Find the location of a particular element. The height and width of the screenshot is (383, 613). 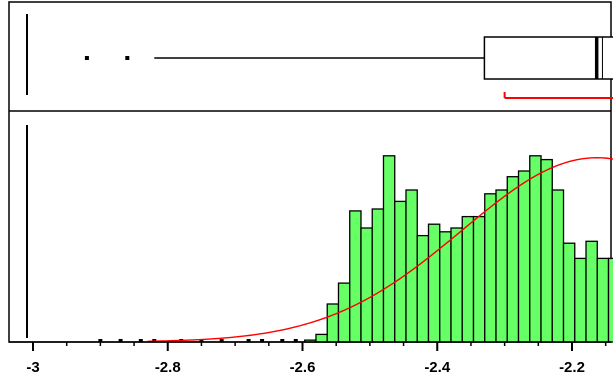

x-tick-label: -2.4 is located at coordinates (437, 367).